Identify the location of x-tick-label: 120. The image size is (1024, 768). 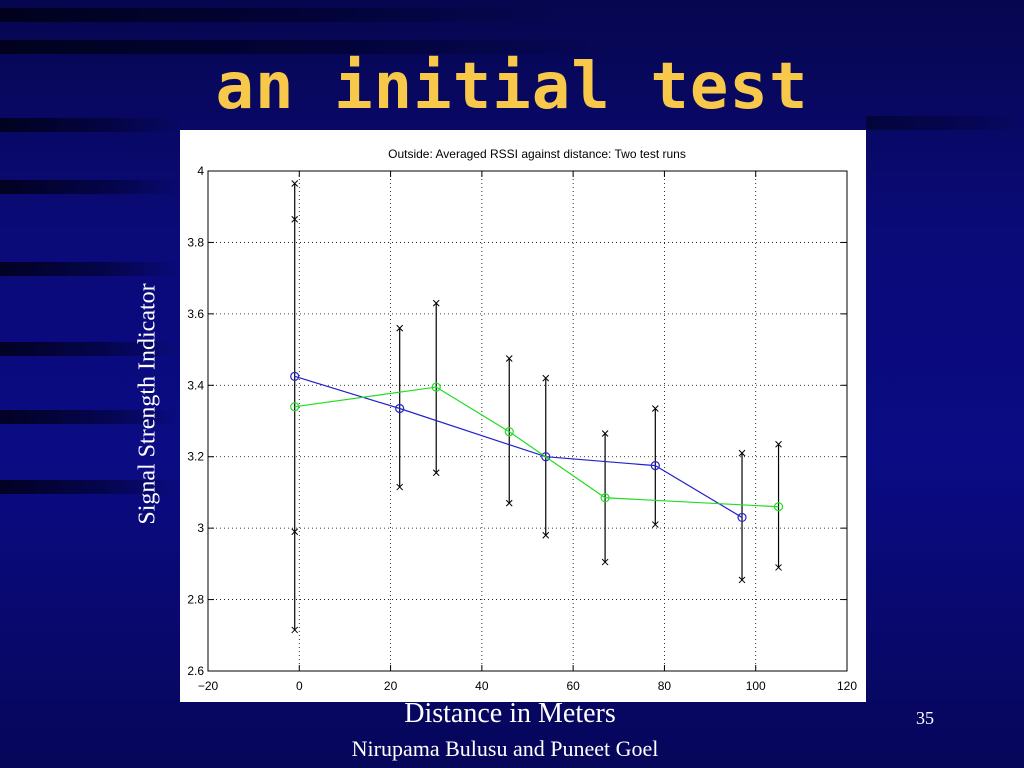
(847, 686).